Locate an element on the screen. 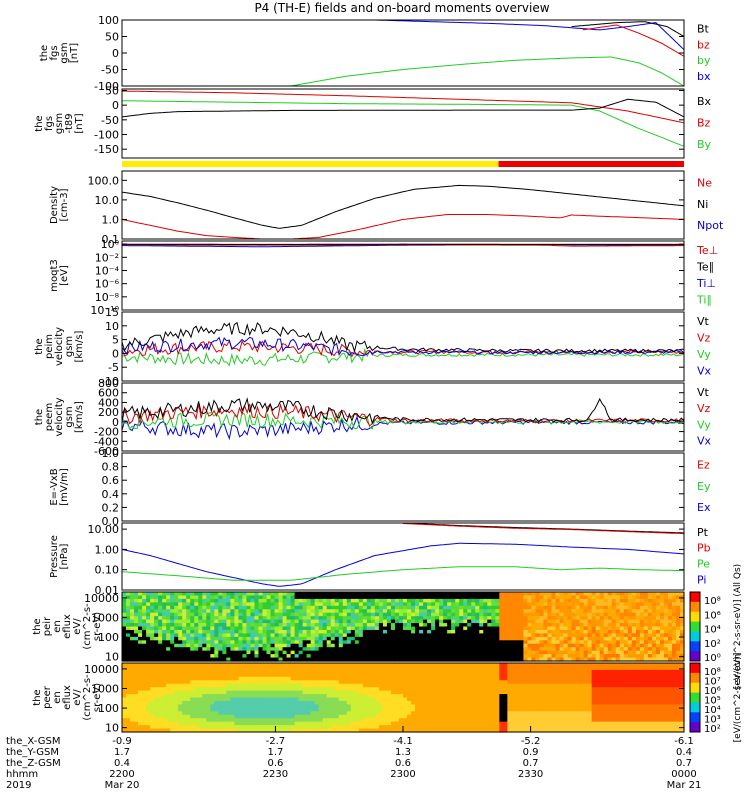 Image resolution: width=750 pixels, height=800 pixels. legend-label: Pe is located at coordinates (703, 564).